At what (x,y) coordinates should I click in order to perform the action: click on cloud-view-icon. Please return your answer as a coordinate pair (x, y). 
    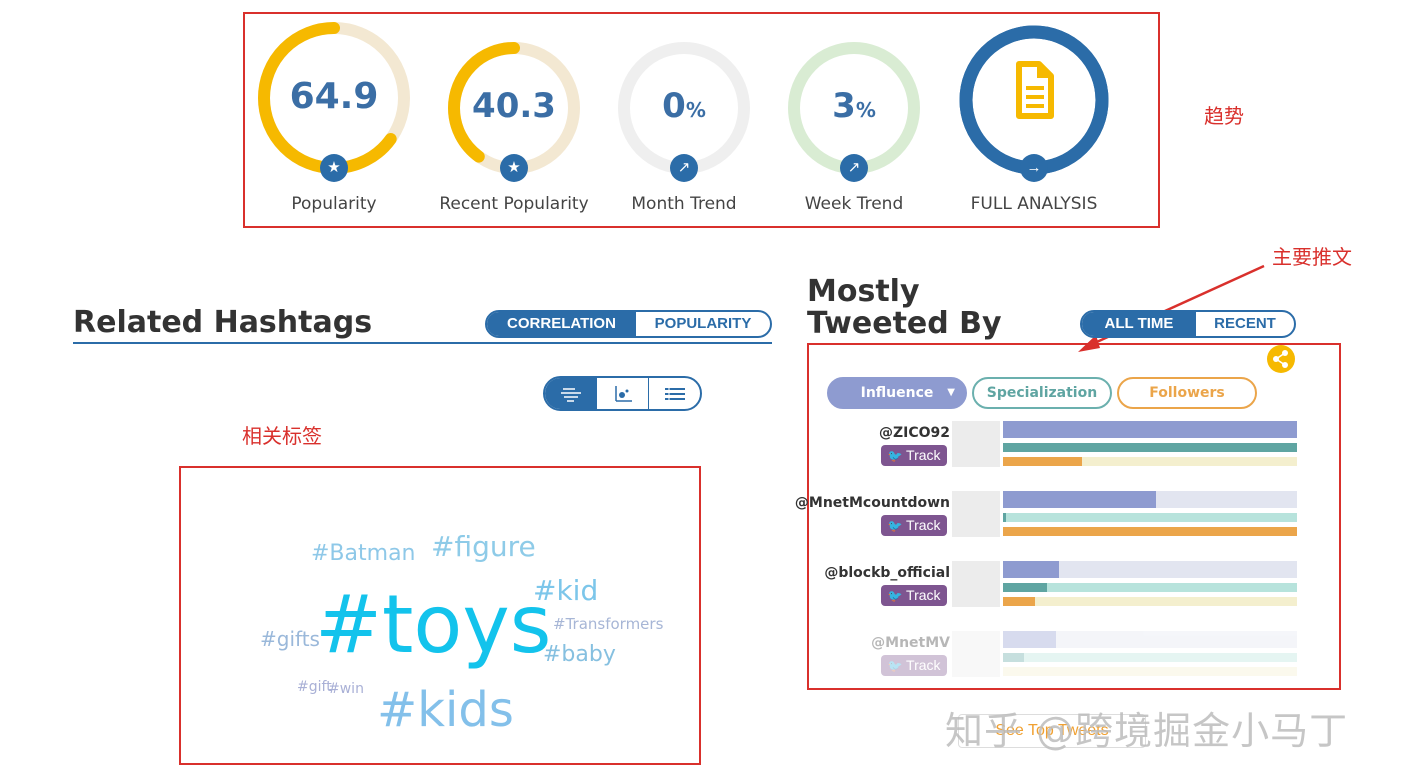
    Looking at the image, I should click on (570, 393).